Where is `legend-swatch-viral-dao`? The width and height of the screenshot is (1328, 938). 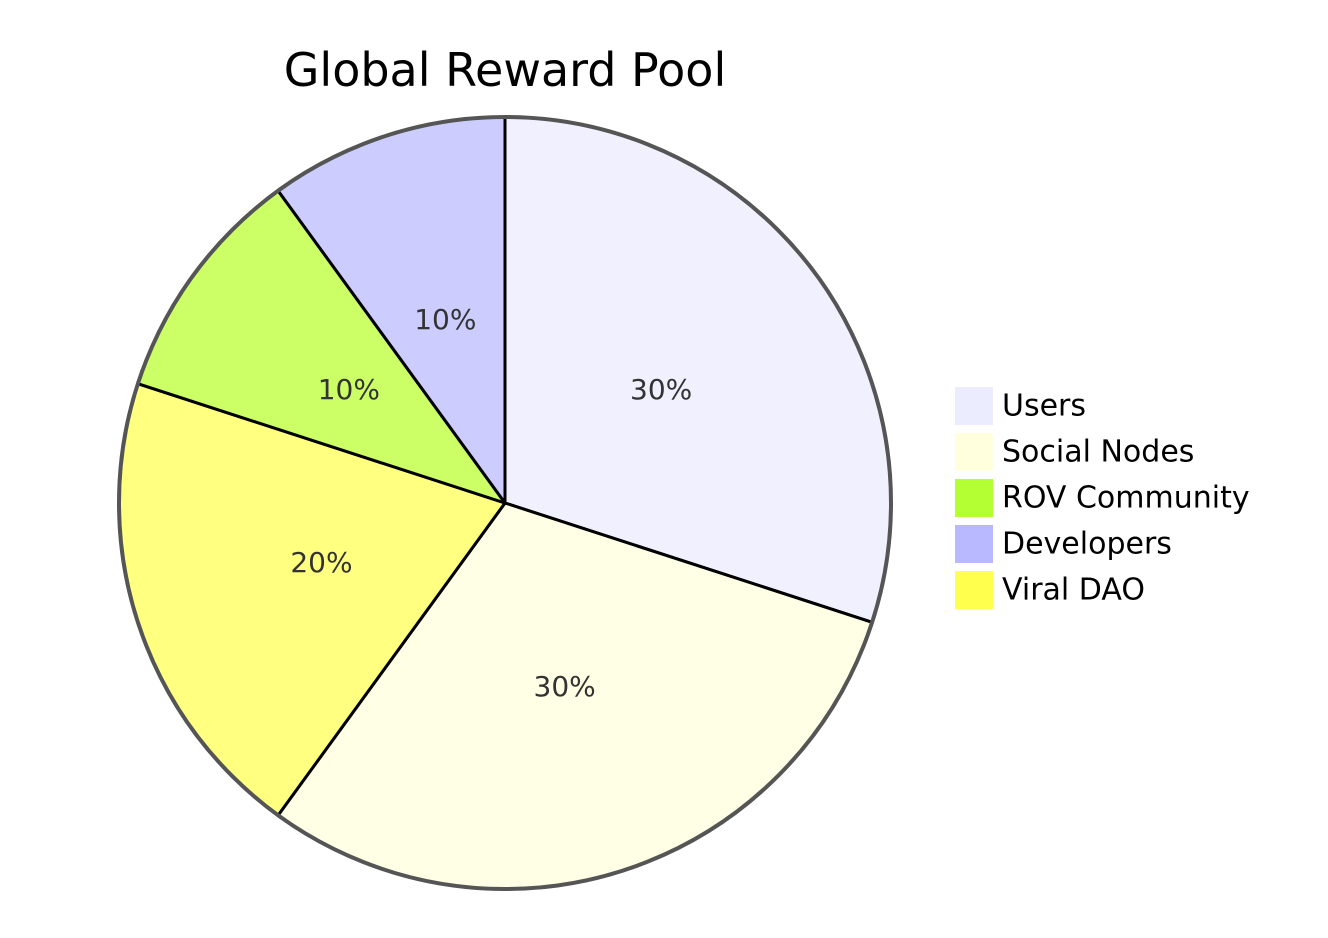
legend-swatch-viral-dao is located at coordinates (974, 590).